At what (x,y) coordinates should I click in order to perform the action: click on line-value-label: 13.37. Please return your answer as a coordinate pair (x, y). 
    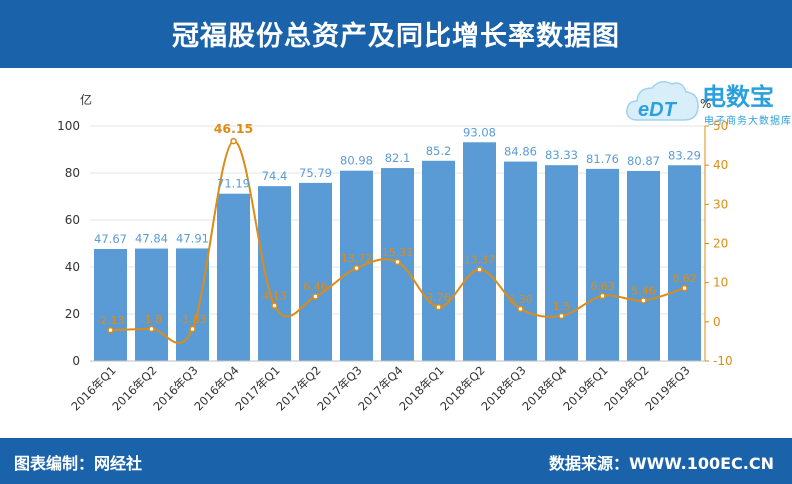
    Looking at the image, I should click on (480, 259).